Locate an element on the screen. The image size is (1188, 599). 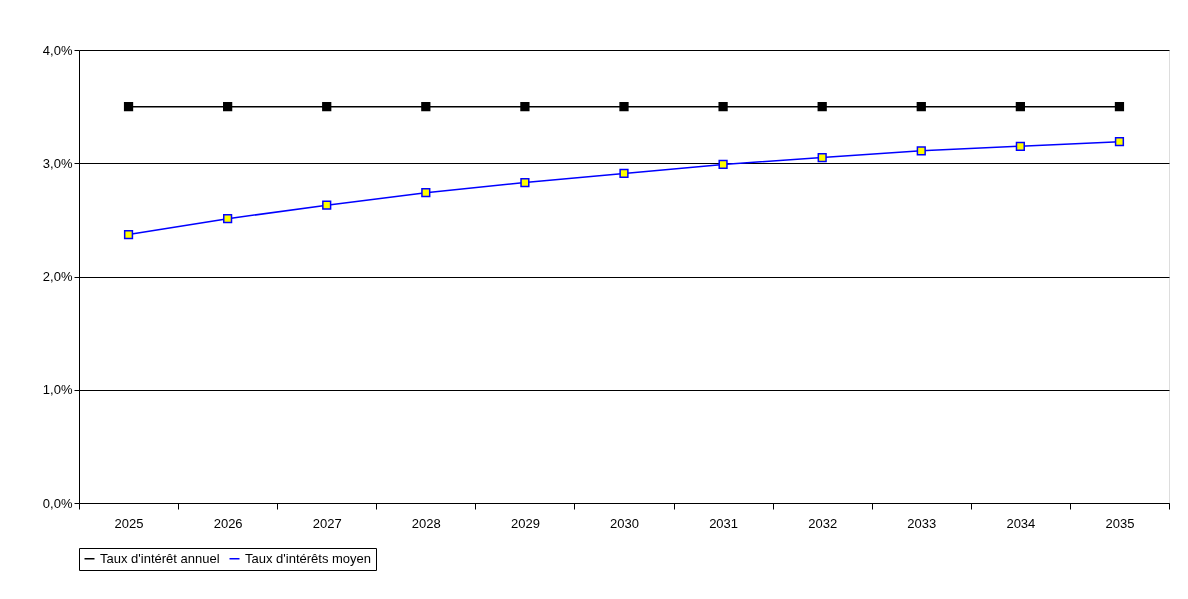
x-tick-label: 2035 is located at coordinates (1120, 523).